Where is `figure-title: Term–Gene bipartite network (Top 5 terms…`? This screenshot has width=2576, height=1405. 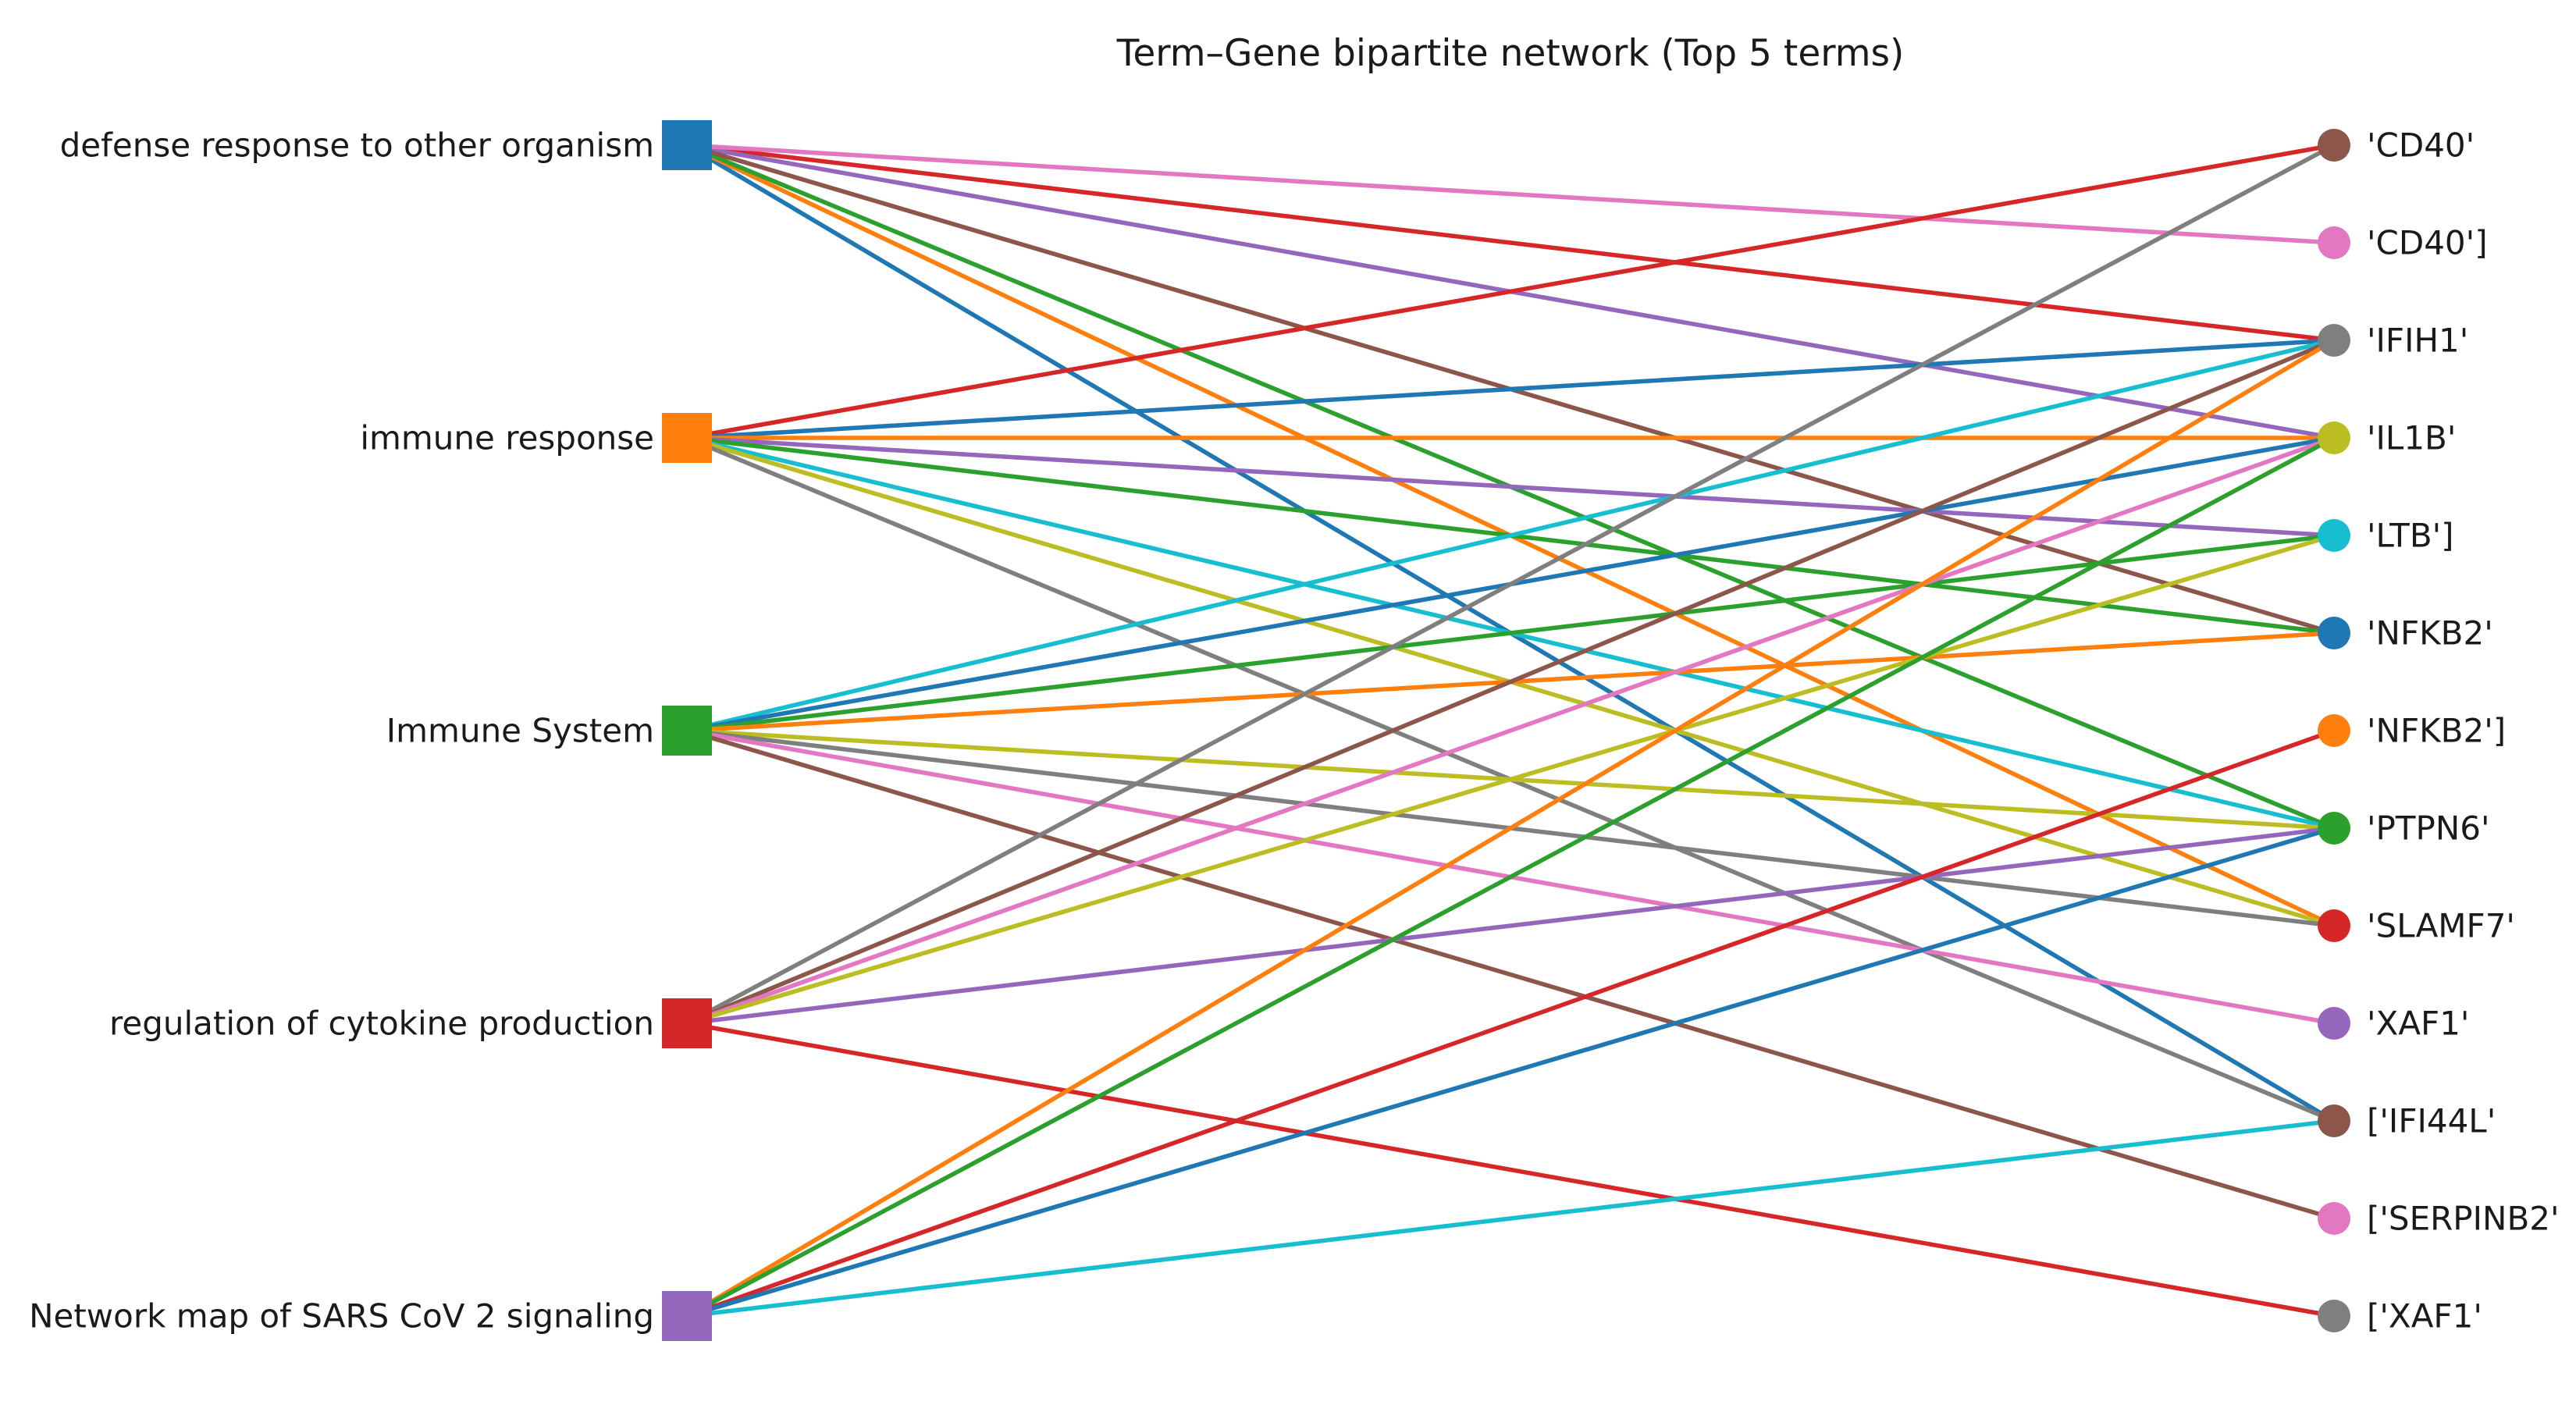
figure-title: Term–Gene bipartite network (Top 5 terms… is located at coordinates (1510, 54).